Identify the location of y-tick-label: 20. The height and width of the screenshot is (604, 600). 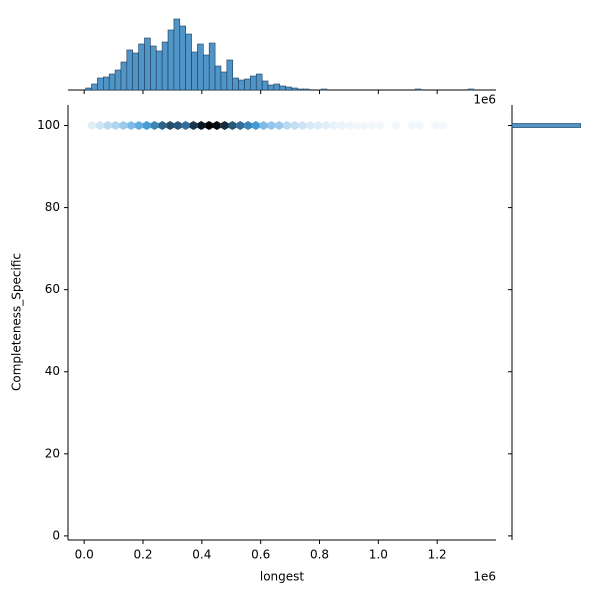
(52, 453).